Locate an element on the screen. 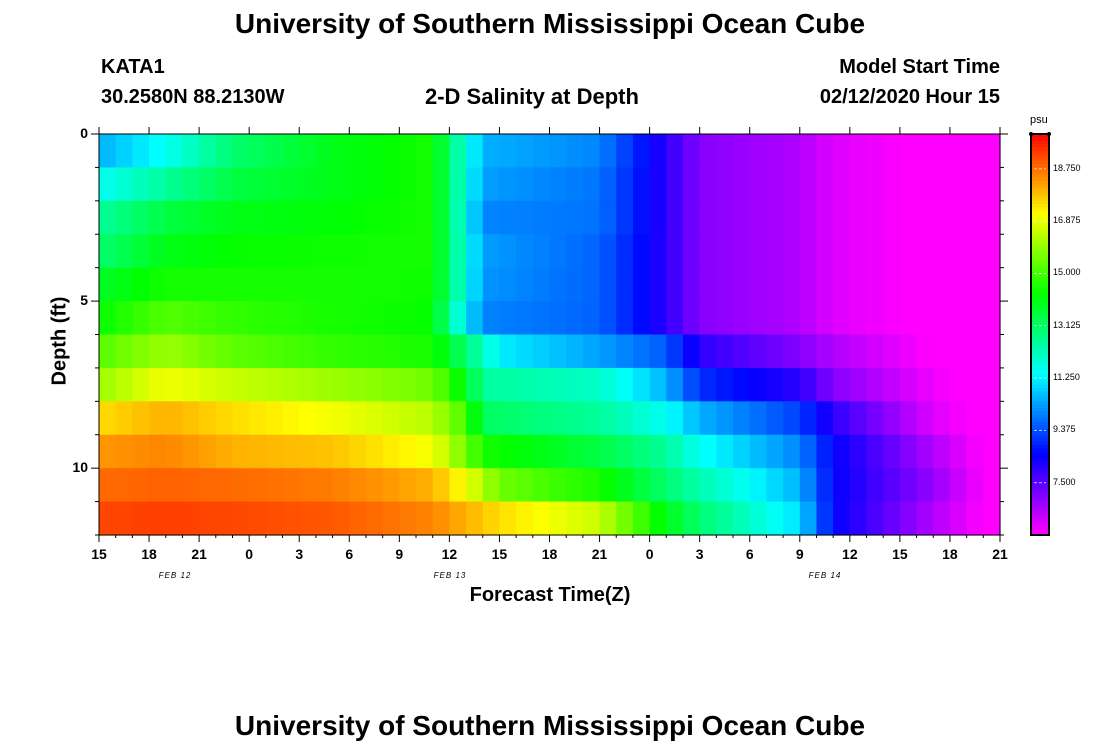 The height and width of the screenshot is (750, 1100). model-start-label: Model Start Time is located at coordinates (919, 67).